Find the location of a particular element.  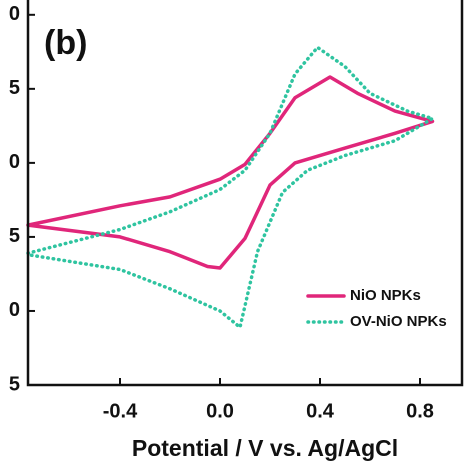

x-axis-label: Potential / V vs. Ag/AgCl is located at coordinates (265, 448).